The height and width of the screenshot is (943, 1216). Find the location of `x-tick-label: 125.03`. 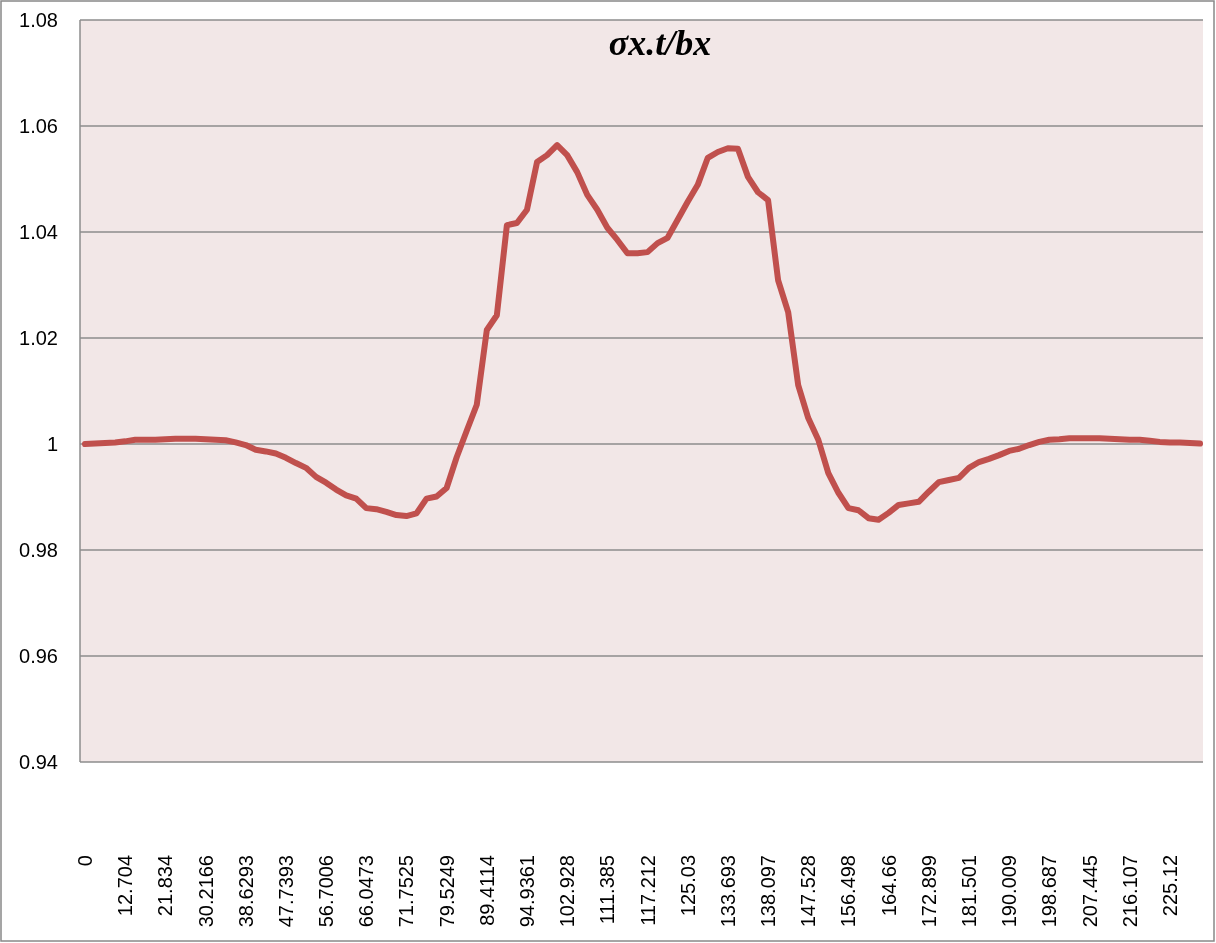

x-tick-label: 125.03 is located at coordinates (687, 886).